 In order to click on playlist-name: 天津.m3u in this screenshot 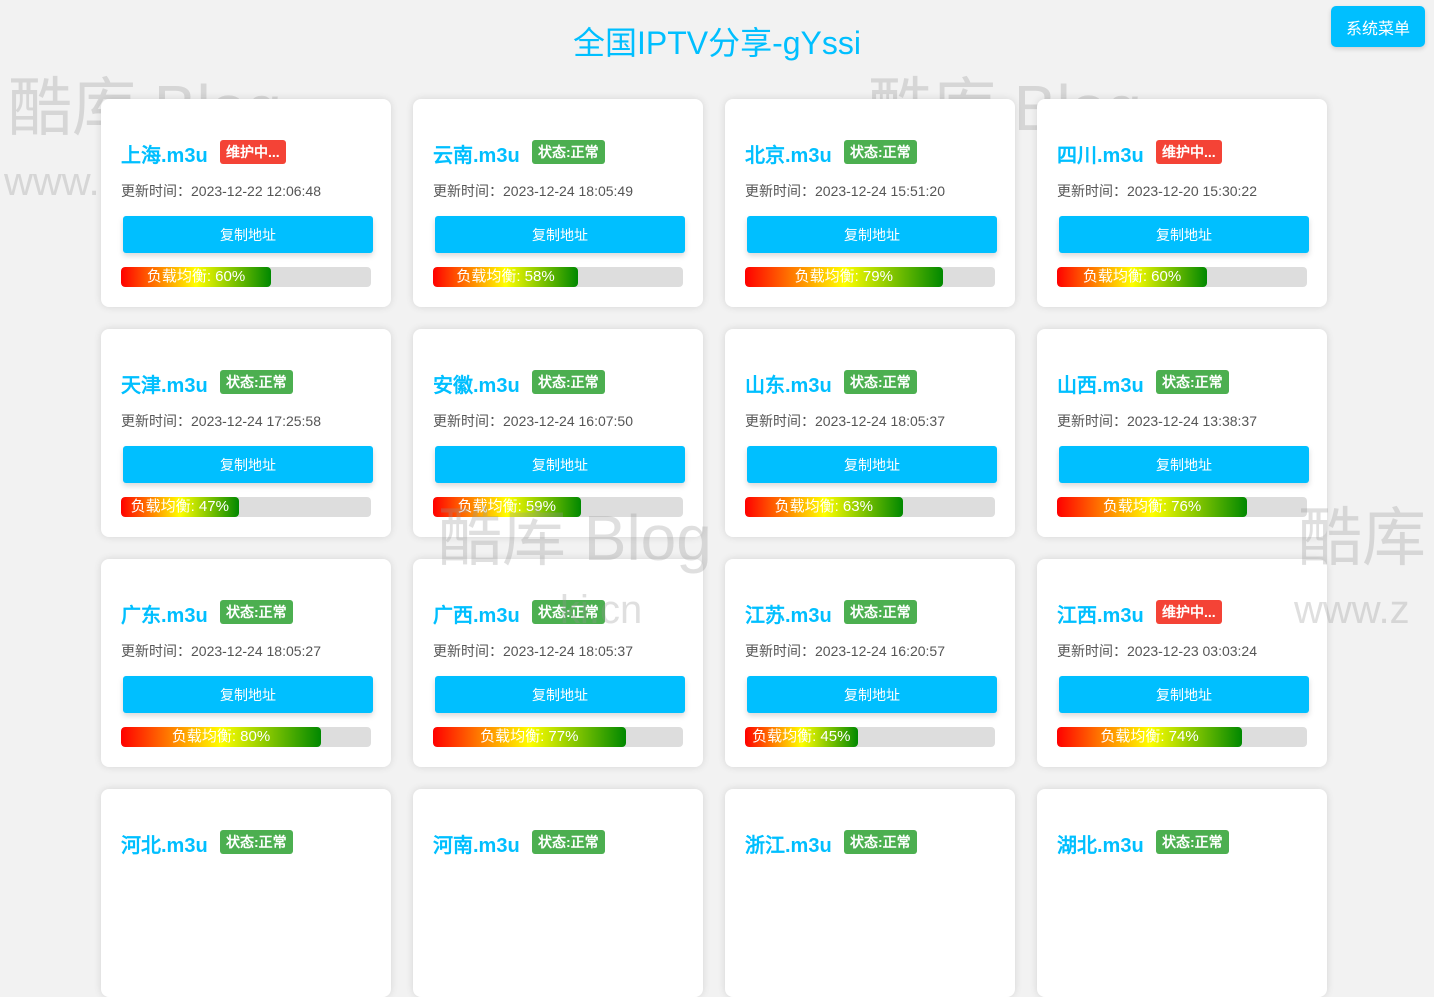, I will do `click(164, 386)`.